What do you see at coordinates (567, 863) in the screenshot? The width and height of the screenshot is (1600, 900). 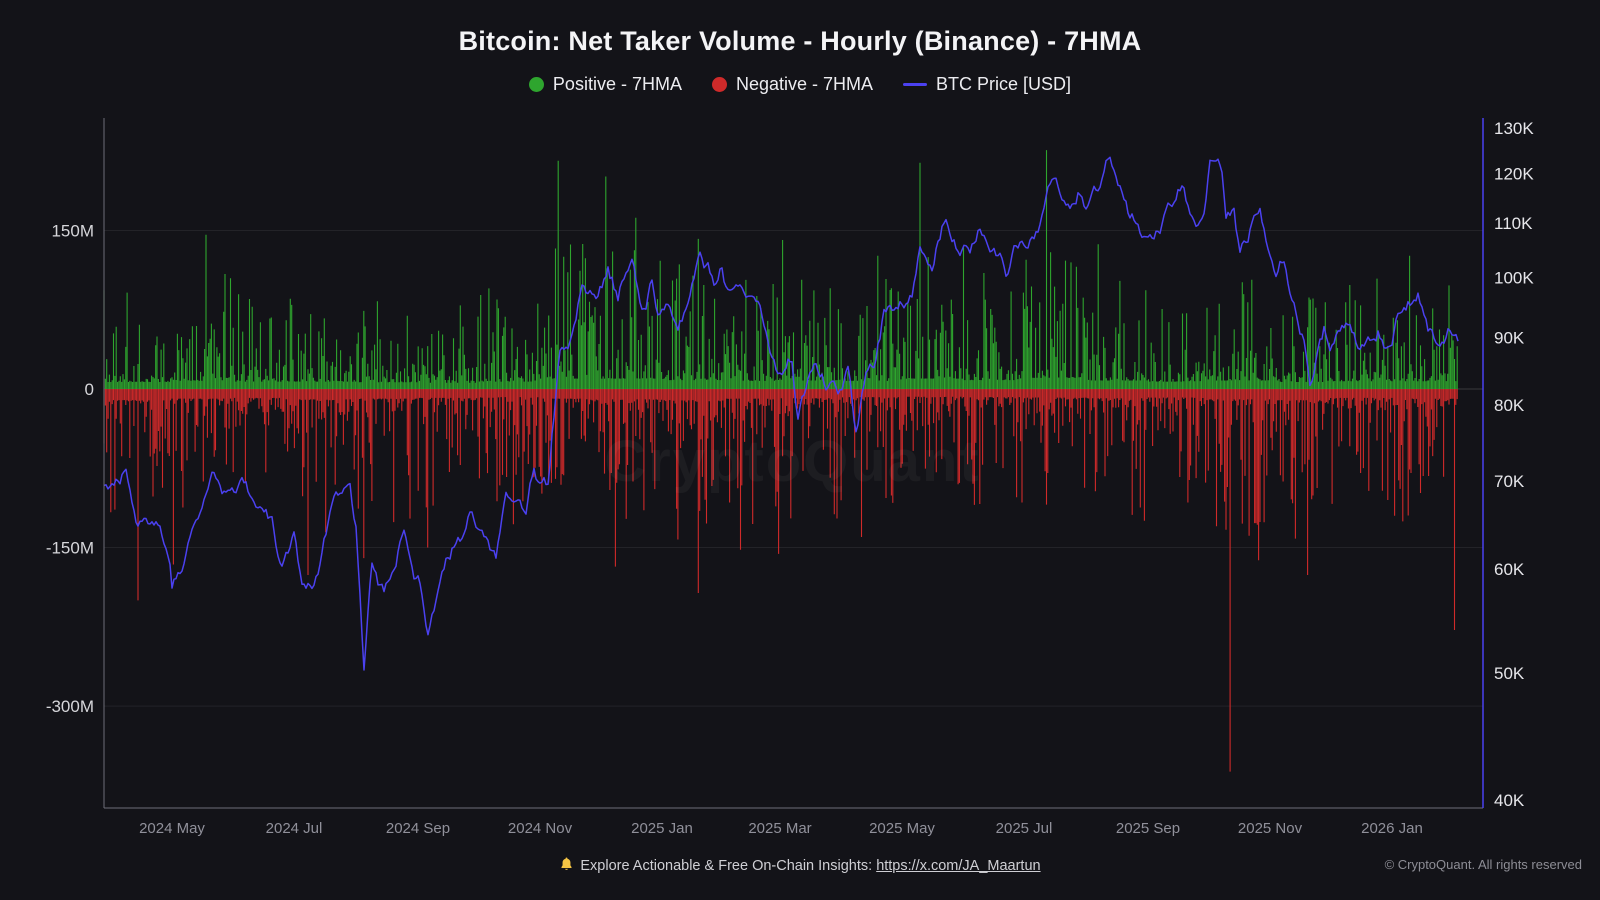 I see `bell-icon` at bounding box center [567, 863].